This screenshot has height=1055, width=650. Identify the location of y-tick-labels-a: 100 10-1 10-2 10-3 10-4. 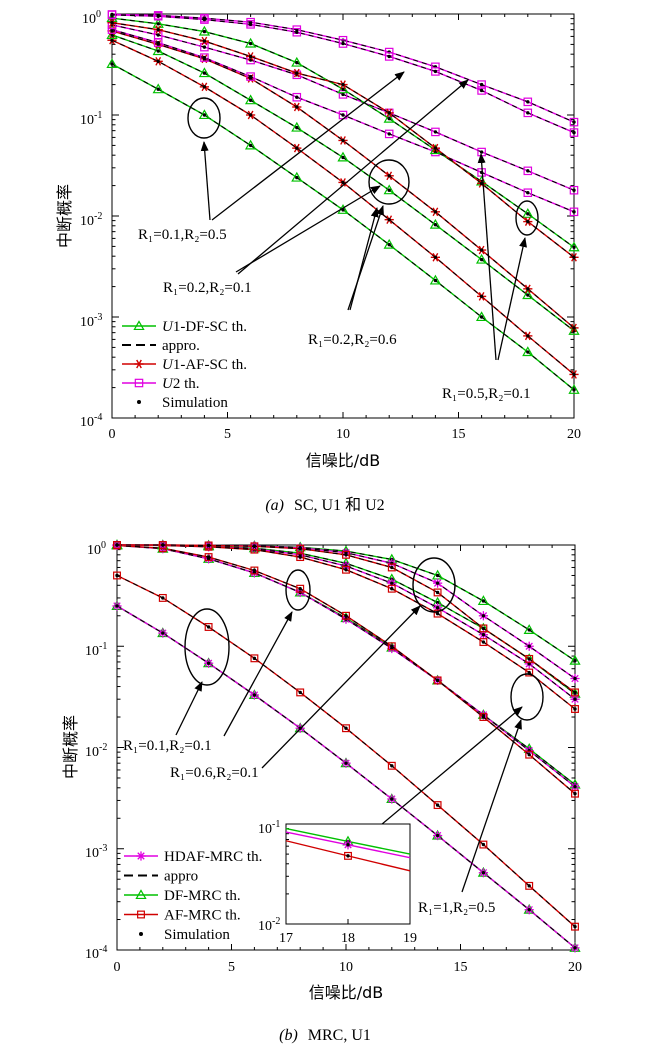
(91, 219).